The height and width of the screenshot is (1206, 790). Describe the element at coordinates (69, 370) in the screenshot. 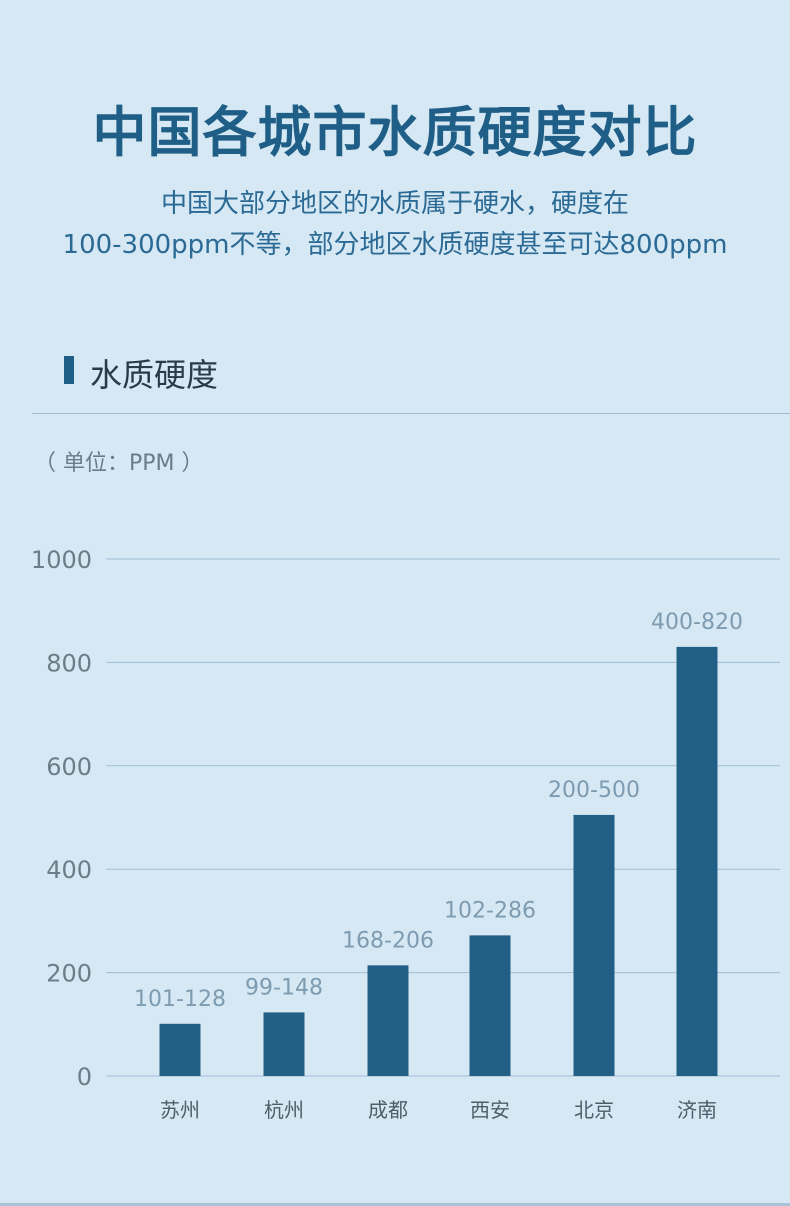

I see `section-marker` at that location.